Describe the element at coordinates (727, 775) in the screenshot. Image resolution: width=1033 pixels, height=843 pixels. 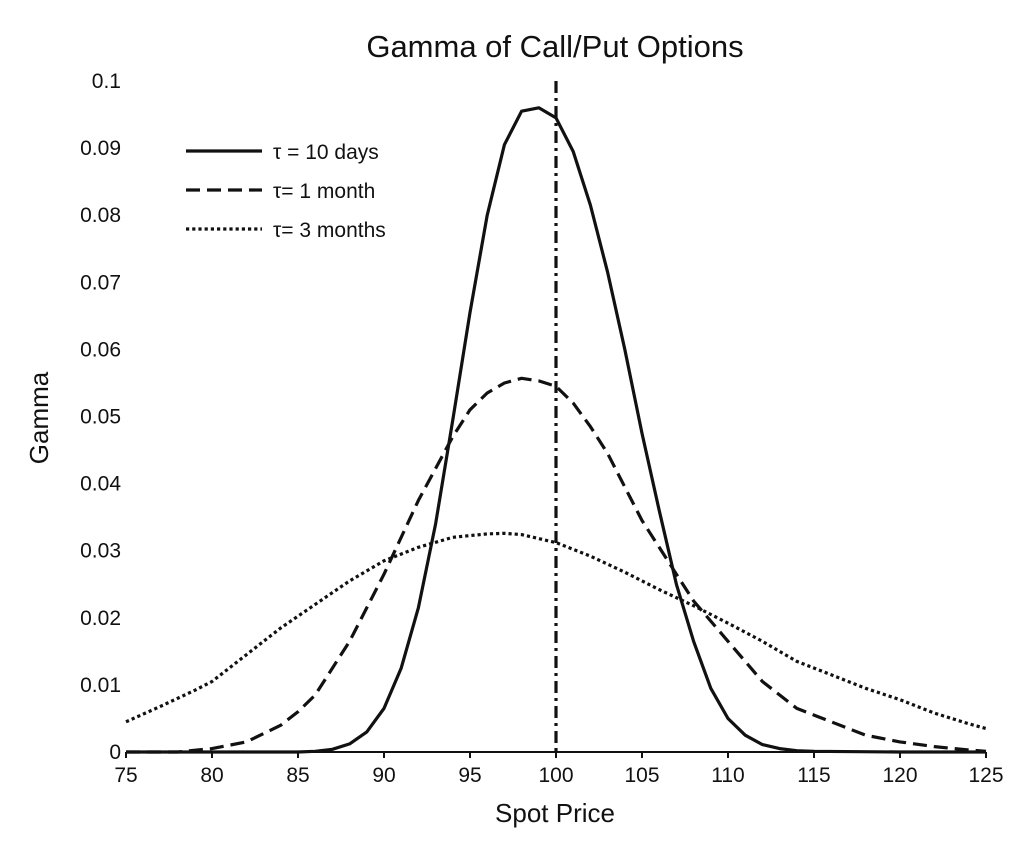
I see `x-tick-label: 110` at that location.